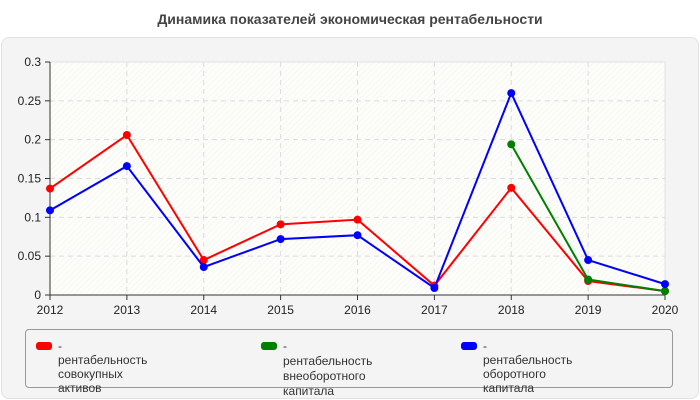 The height and width of the screenshot is (400, 700). What do you see at coordinates (32, 62) in the screenshot?
I see `y-tick-label: 0.3` at bounding box center [32, 62].